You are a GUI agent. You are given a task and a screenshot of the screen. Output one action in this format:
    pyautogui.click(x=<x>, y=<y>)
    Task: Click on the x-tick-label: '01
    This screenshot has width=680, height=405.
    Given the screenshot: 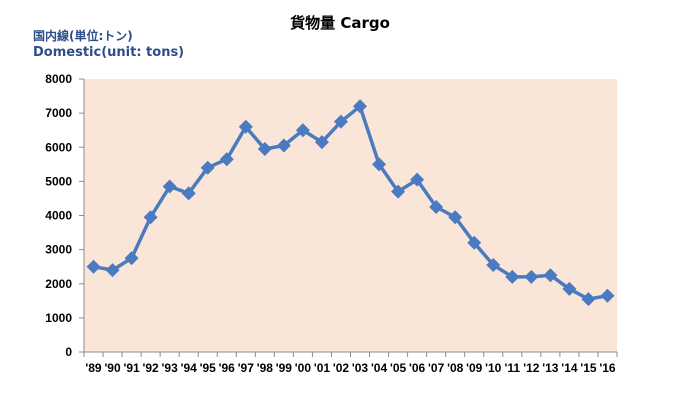 What is the action you would take?
    pyautogui.click(x=322, y=368)
    